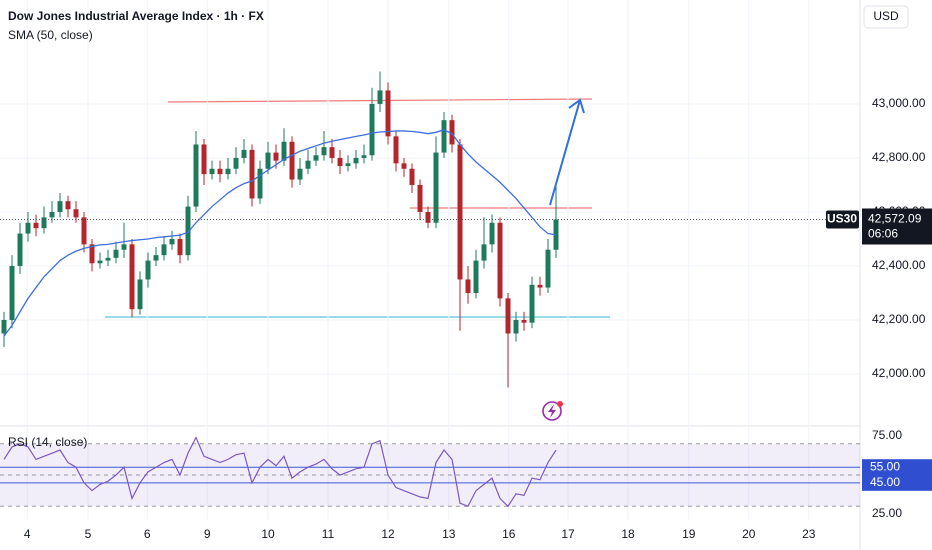  Describe the element at coordinates (885, 482) in the screenshot. I see `h-line-label: 45.00` at that location.